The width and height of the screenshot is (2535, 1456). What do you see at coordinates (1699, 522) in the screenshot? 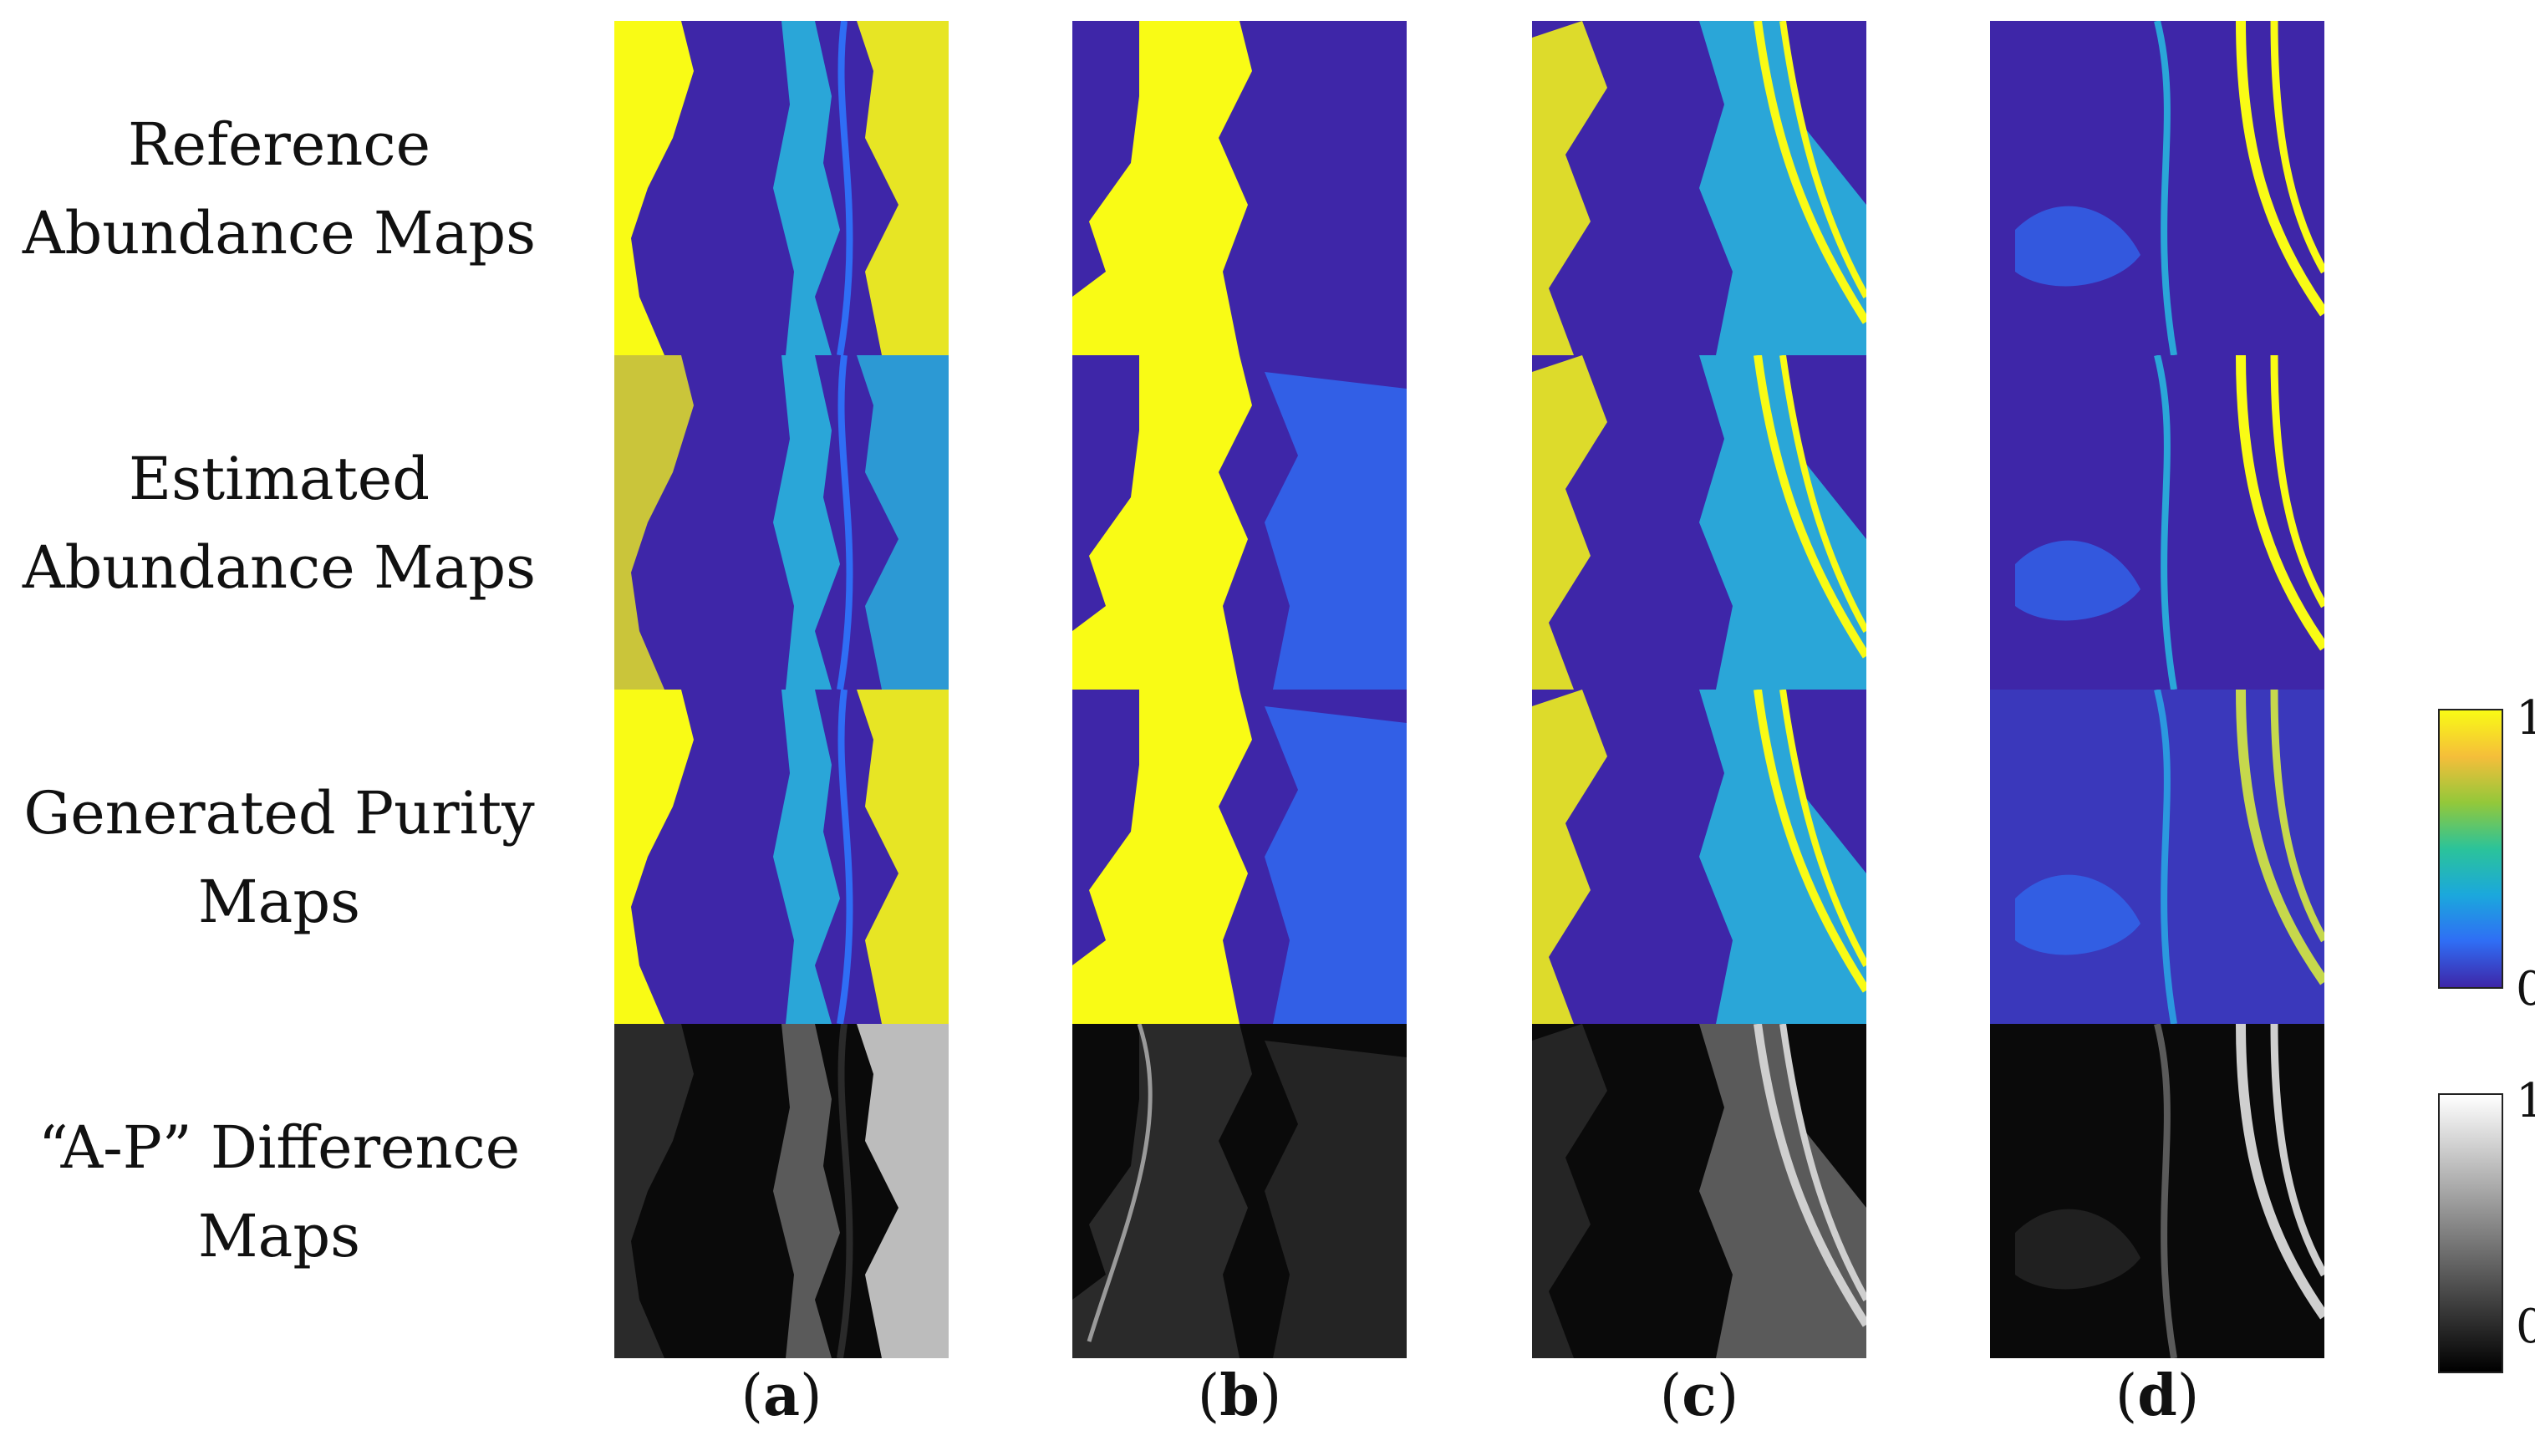
I see `map-panel-estimated-c` at bounding box center [1699, 522].